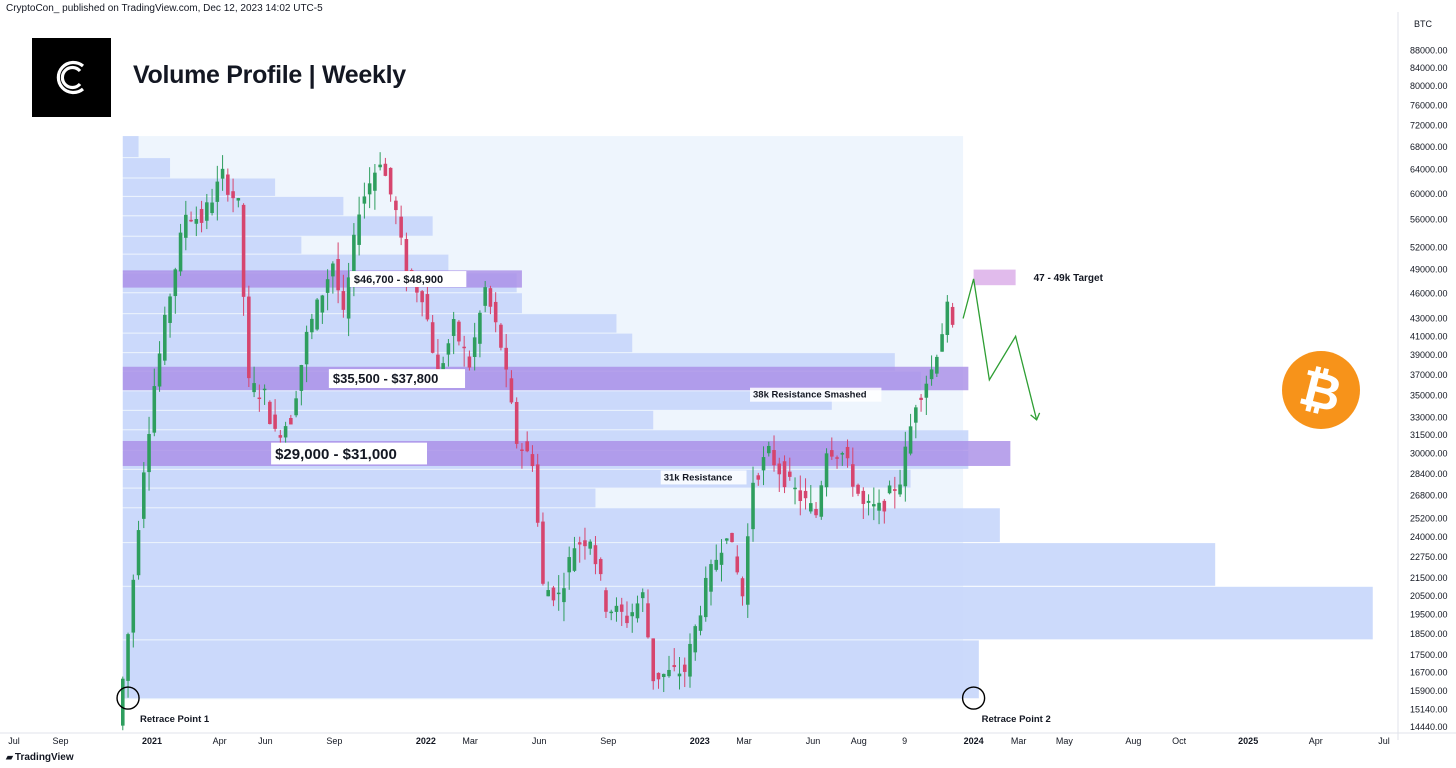 The width and height of the screenshot is (1456, 768). What do you see at coordinates (1429, 126) in the screenshot?
I see `y-tick-label: 72000.00` at bounding box center [1429, 126].